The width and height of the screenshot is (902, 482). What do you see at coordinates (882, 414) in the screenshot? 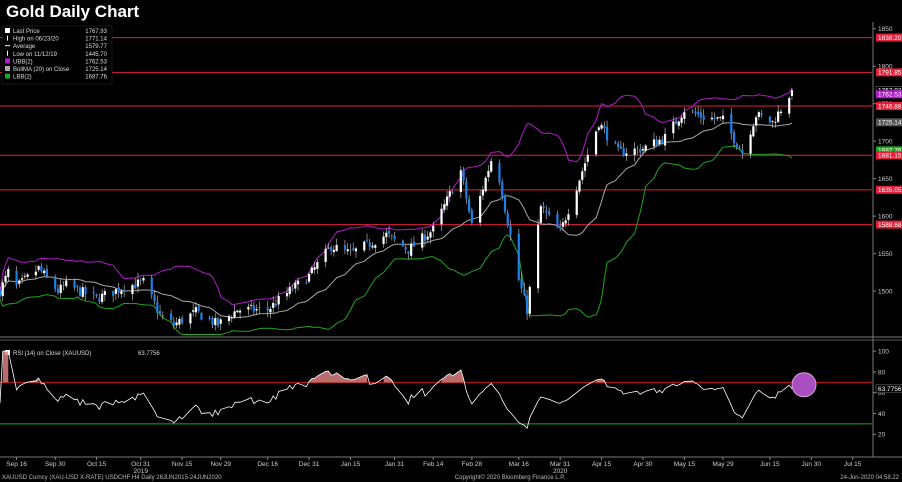
I see `rsi-axis-label: 40` at bounding box center [882, 414].